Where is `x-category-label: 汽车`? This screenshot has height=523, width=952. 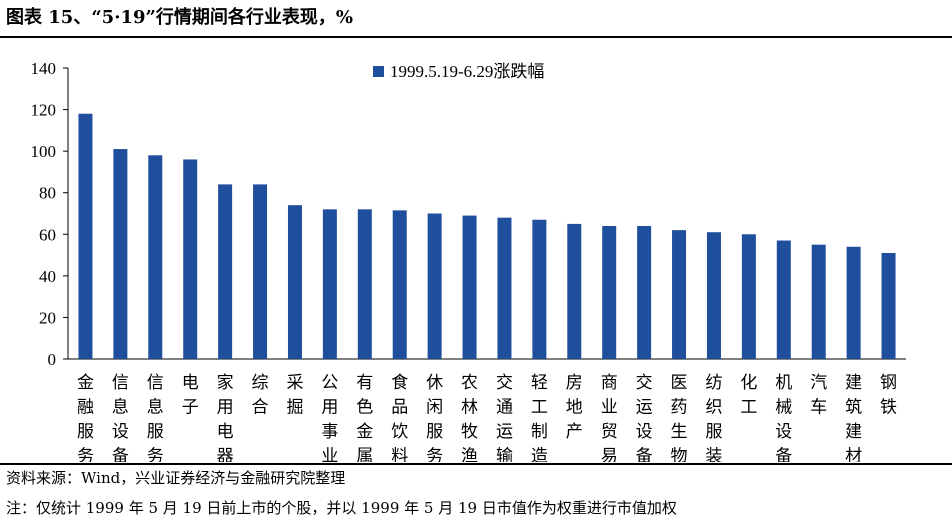
x-category-label: 汽车 is located at coordinates (818, 395).